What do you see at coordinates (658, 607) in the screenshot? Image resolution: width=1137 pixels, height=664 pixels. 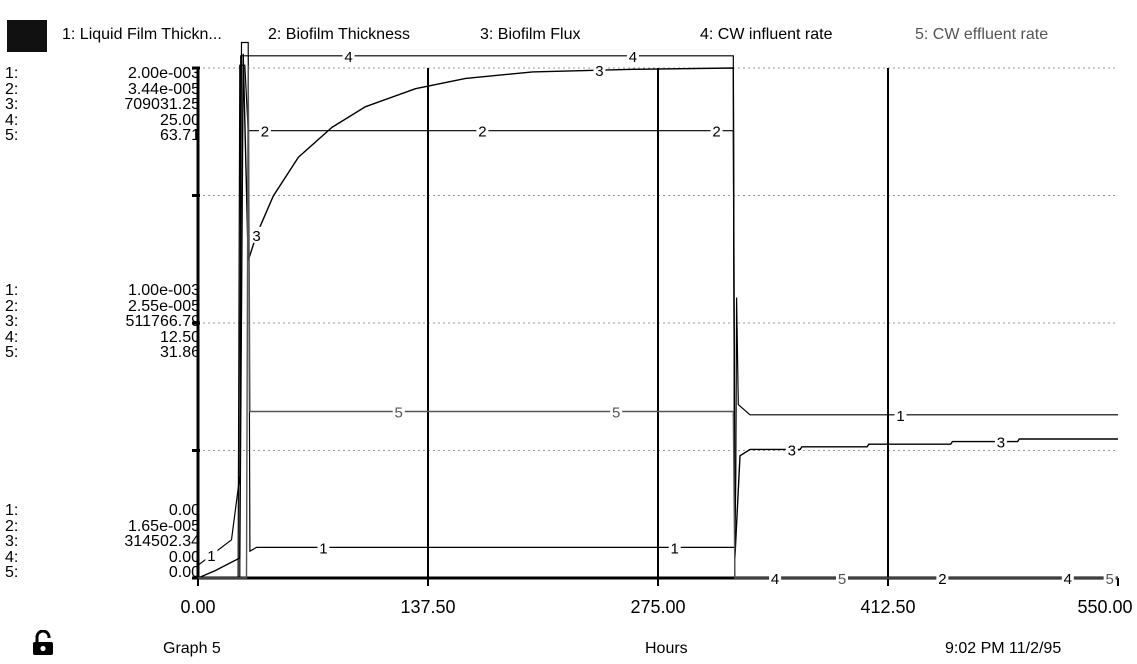 I see `x-tick-label: 275.00` at bounding box center [658, 607].